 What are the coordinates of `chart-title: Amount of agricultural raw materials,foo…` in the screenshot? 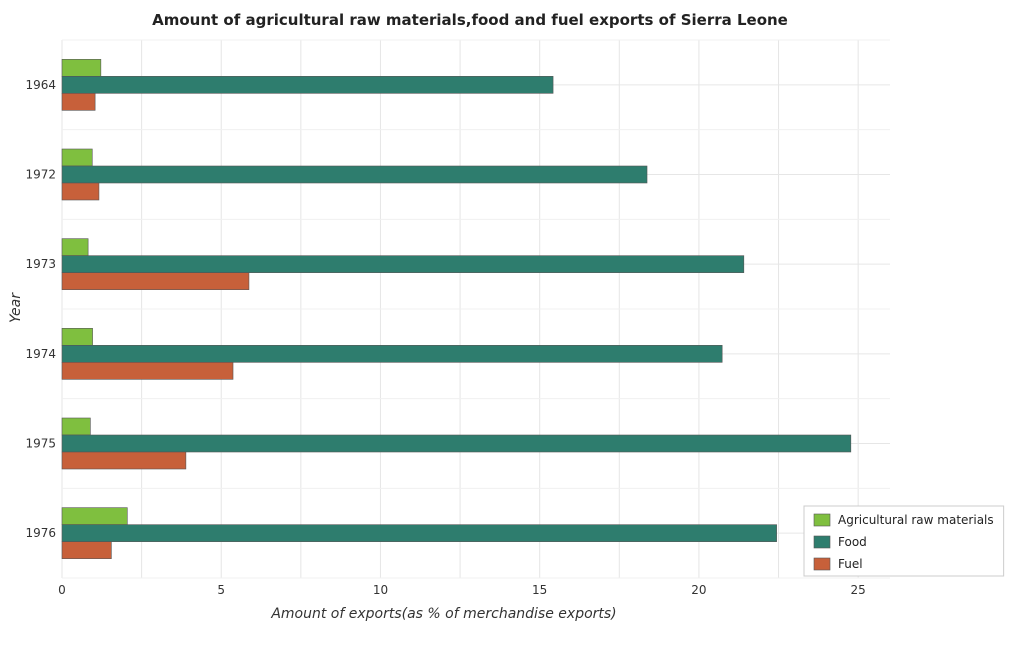 It's located at (470, 20).